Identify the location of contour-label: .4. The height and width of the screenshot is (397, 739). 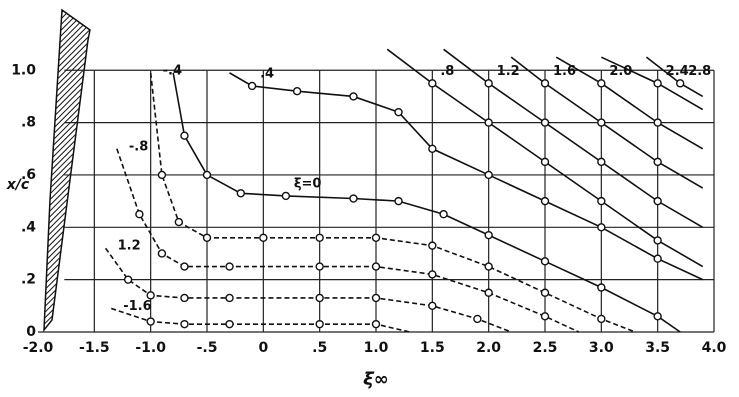
(267, 73).